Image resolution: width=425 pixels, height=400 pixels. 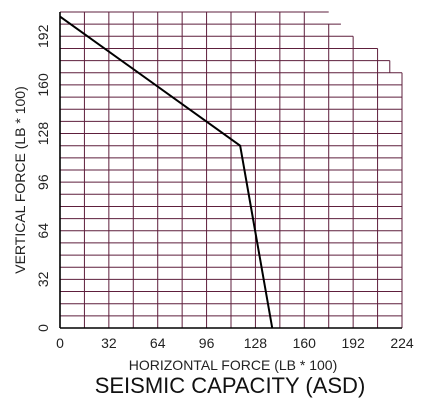 What do you see at coordinates (43, 328) in the screenshot?
I see `y-tick-label: 0` at bounding box center [43, 328].